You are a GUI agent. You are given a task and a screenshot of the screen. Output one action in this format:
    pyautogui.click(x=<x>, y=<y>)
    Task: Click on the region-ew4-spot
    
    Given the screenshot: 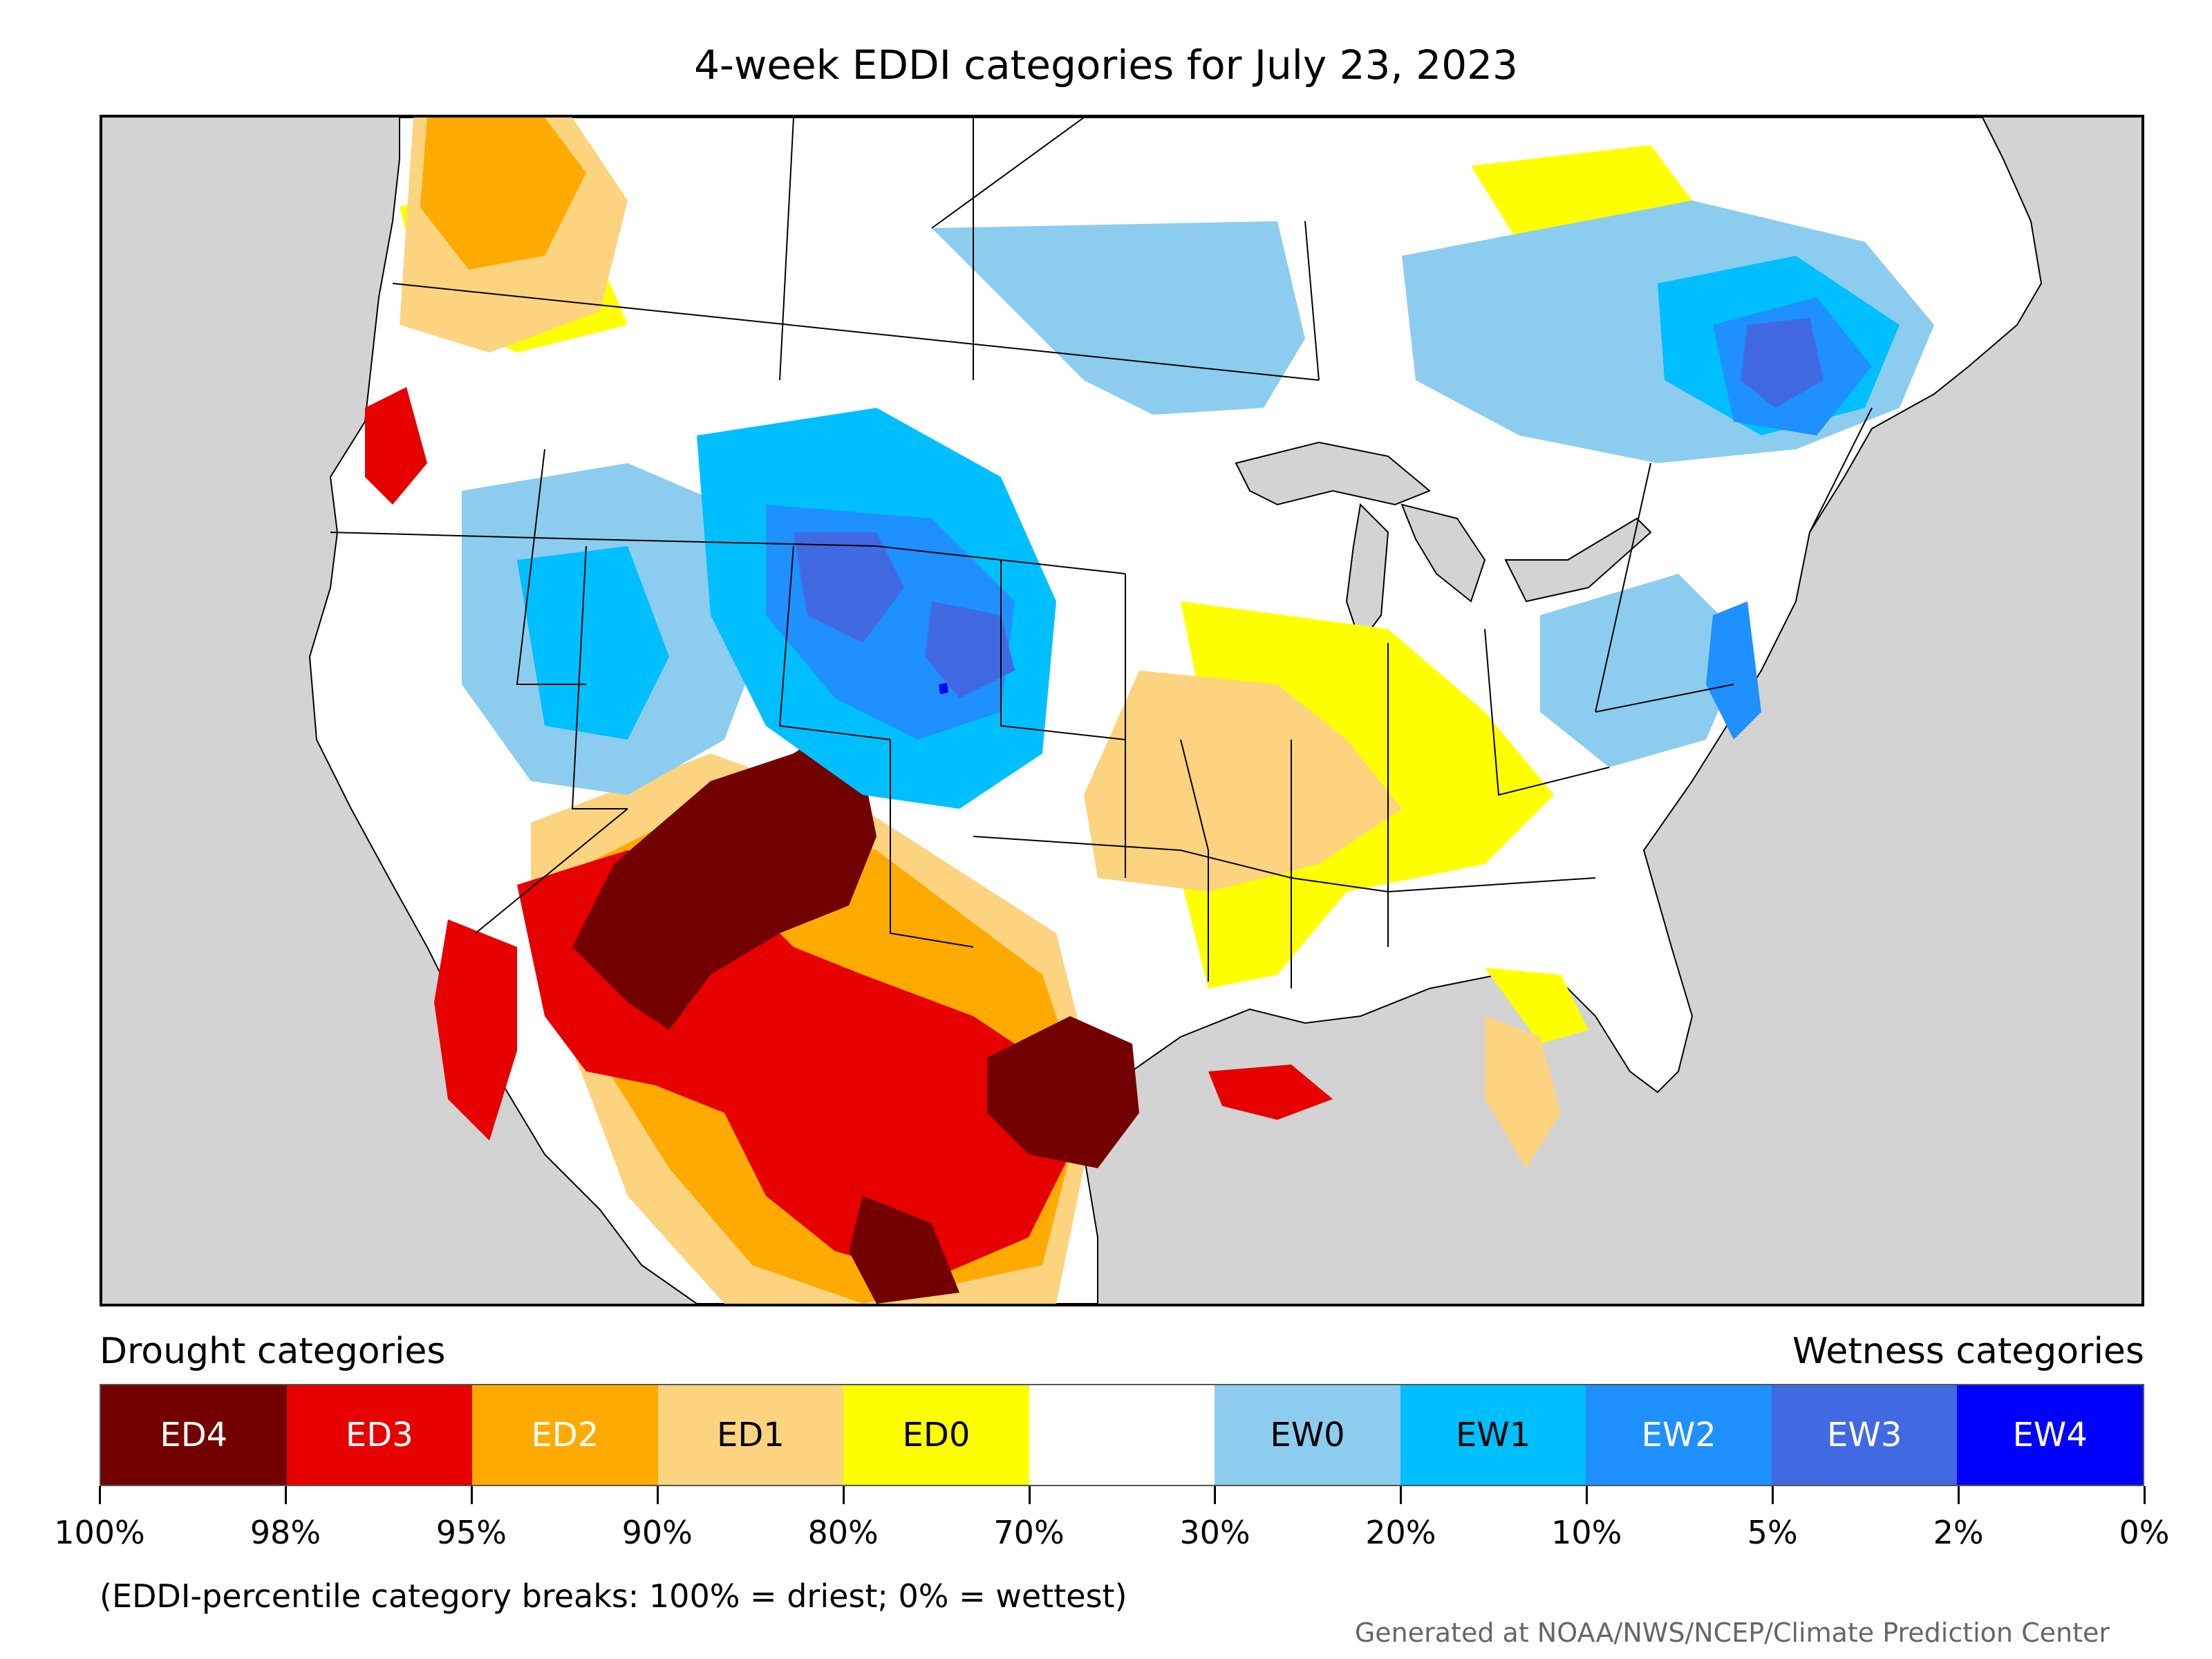 What is the action you would take?
    pyautogui.click(x=943, y=688)
    